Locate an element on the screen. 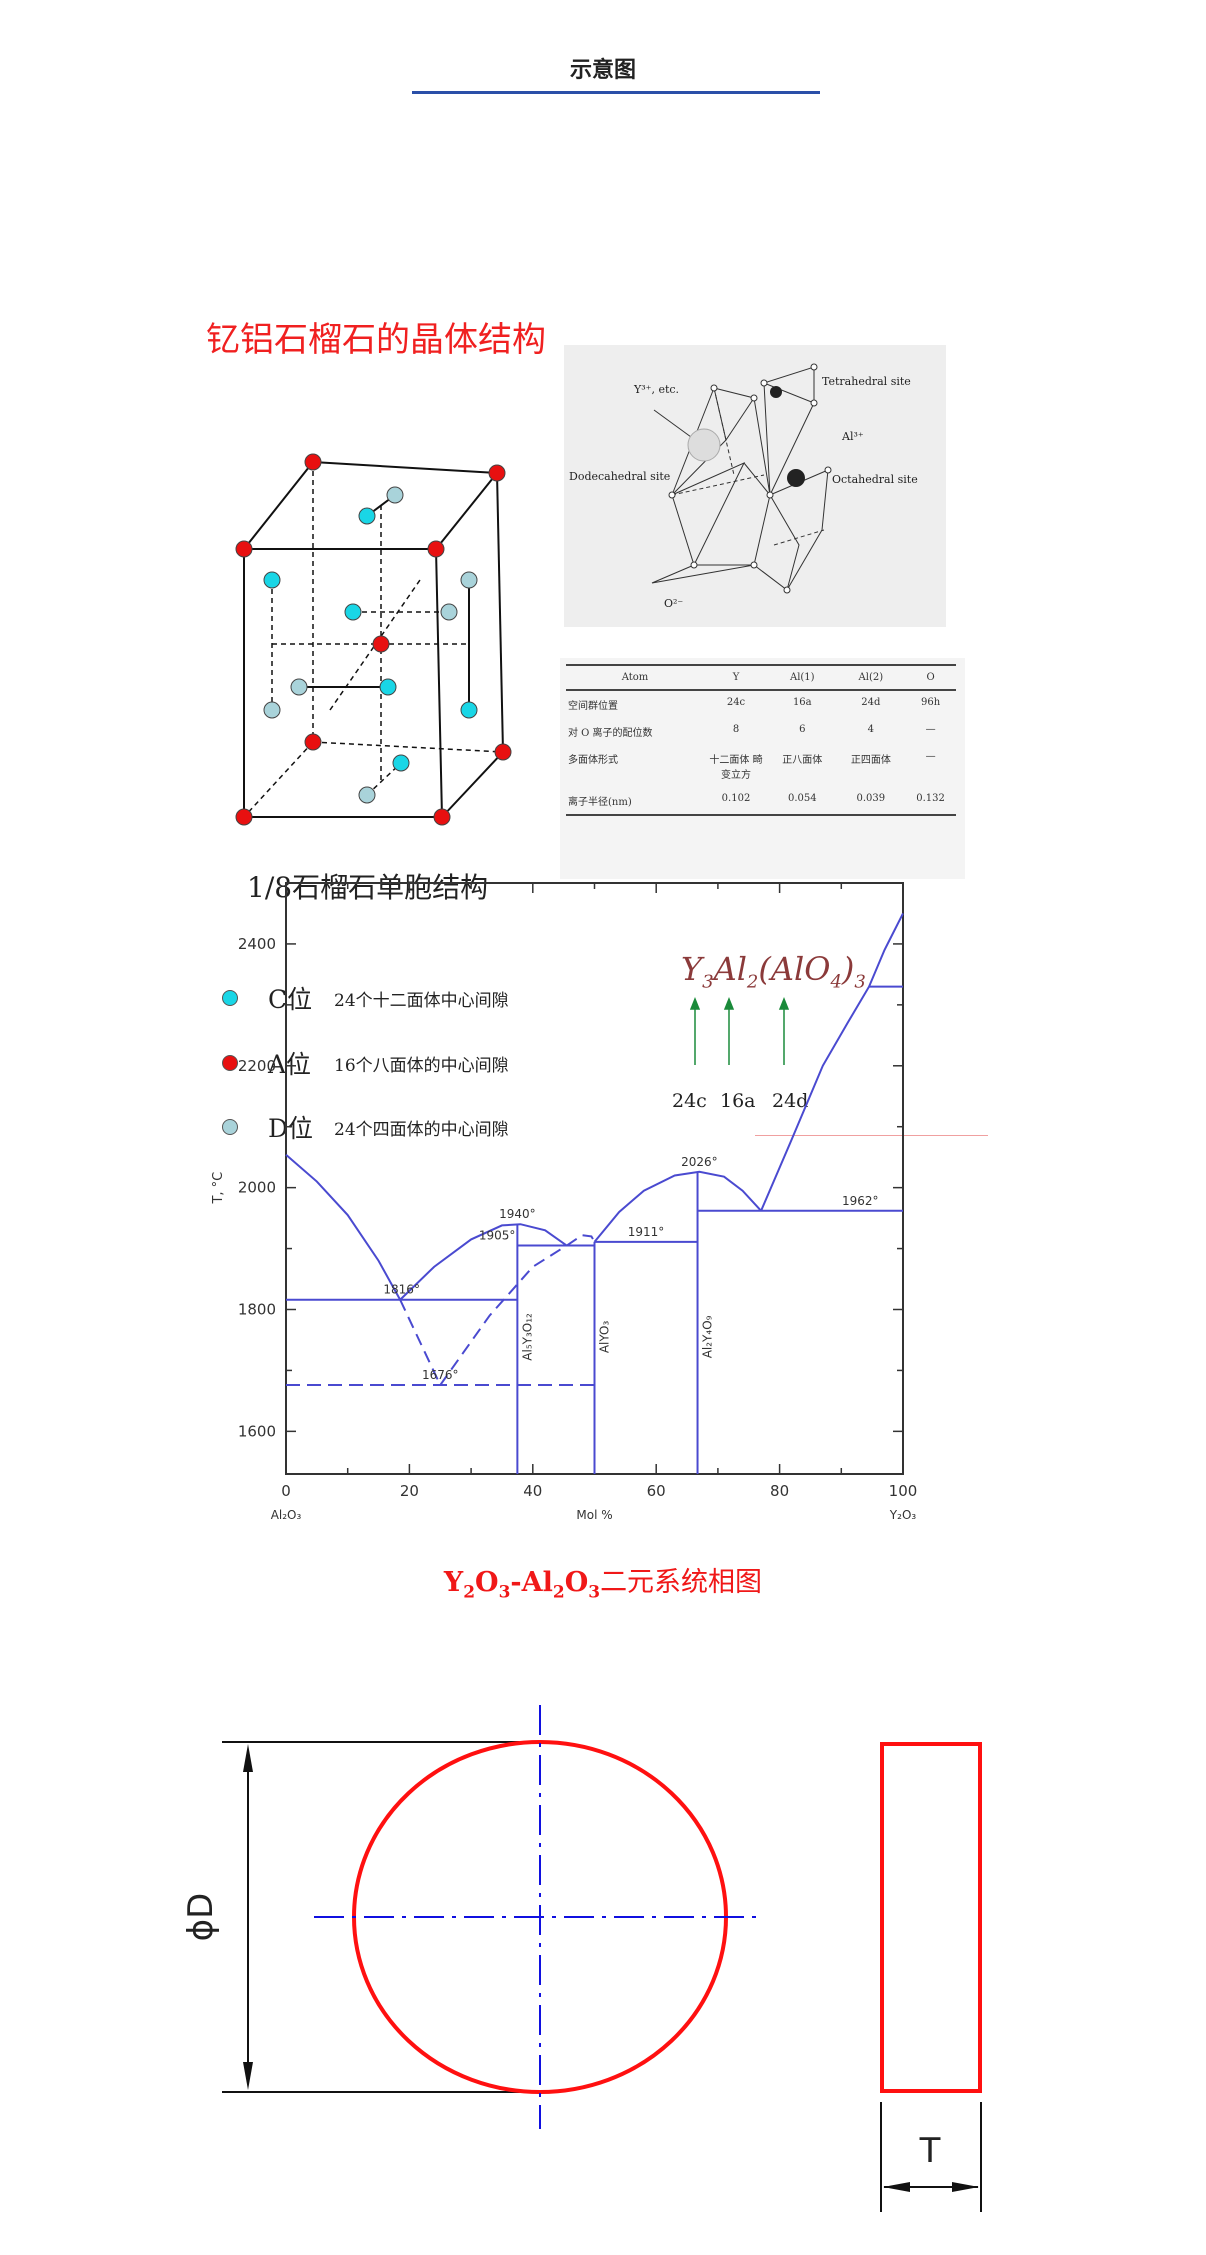  isotherm-label: 1676° is located at coordinates (440, 1375).